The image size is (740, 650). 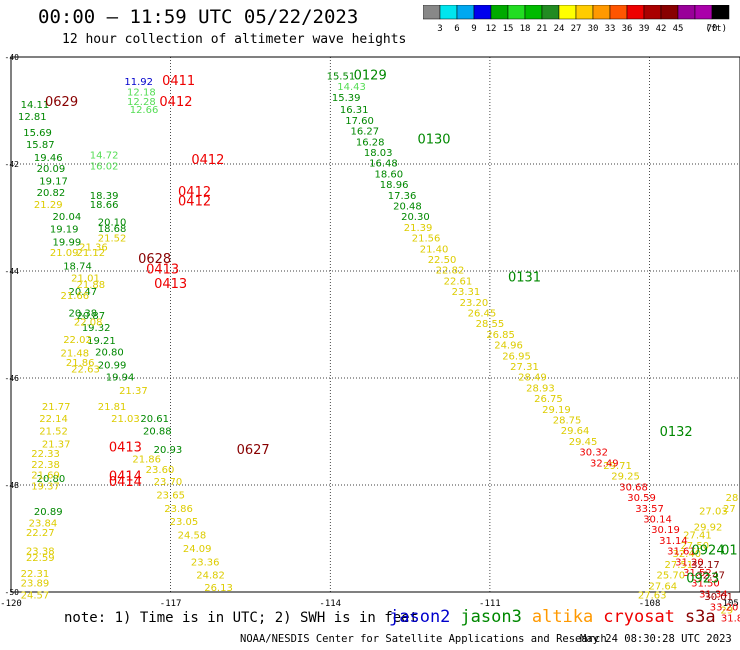 I want to click on colorbar-label: 15, so click(x=508, y=29).